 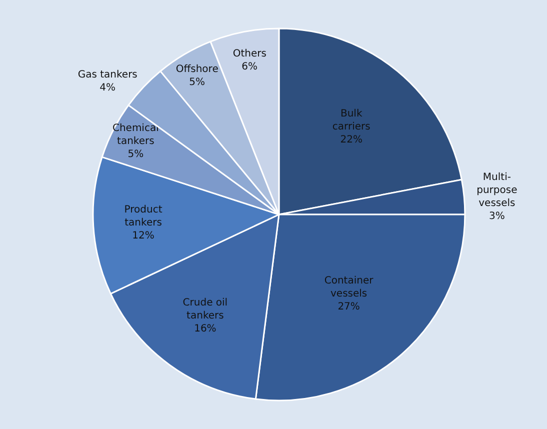 What do you see at coordinates (497, 190) in the screenshot?
I see `slice-label: Multi-purpose vessels` at bounding box center [497, 190].